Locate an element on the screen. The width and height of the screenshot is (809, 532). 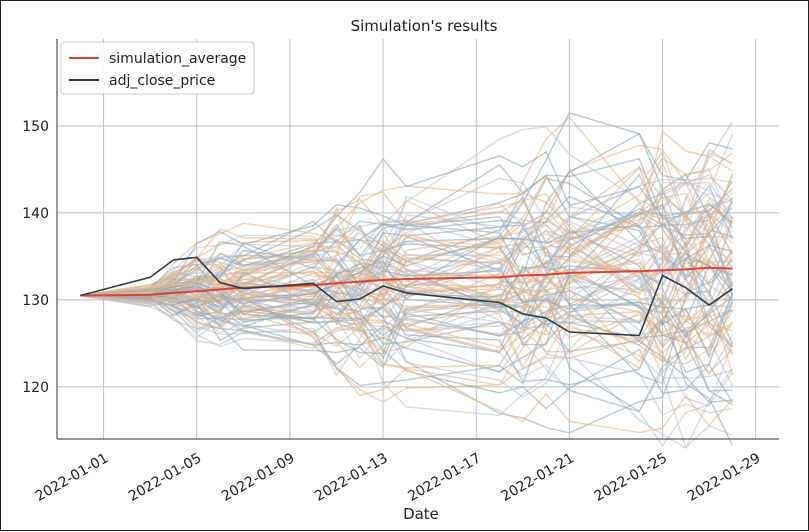
series-line-simulation-average is located at coordinates (406, 281).